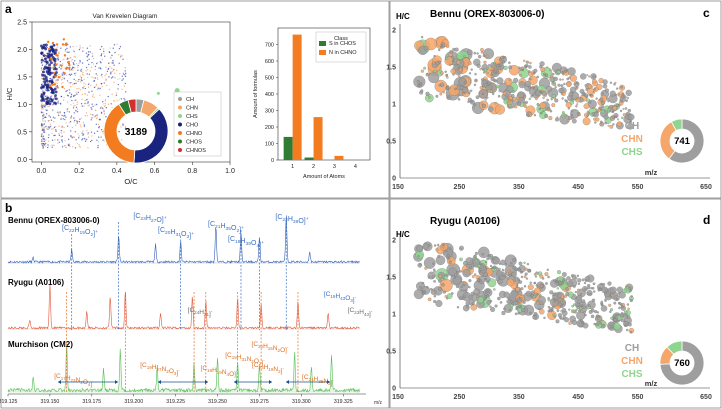  What do you see at coordinates (651, 172) in the screenshot?
I see `bennu-xlabel: m/z` at bounding box center [651, 172].